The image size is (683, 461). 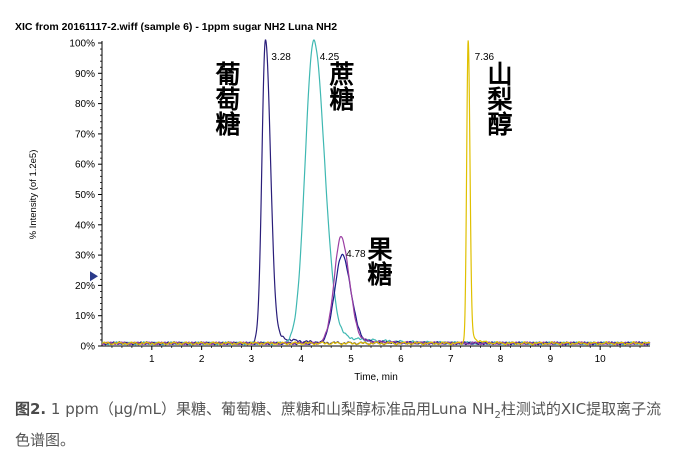 What do you see at coordinates (485, 57) in the screenshot?
I see `peak-label: 7.36` at bounding box center [485, 57].